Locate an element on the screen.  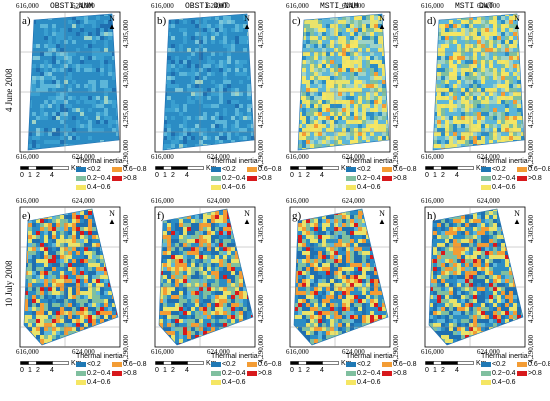
scale-tick: 1 is located at coordinates (165, 370).